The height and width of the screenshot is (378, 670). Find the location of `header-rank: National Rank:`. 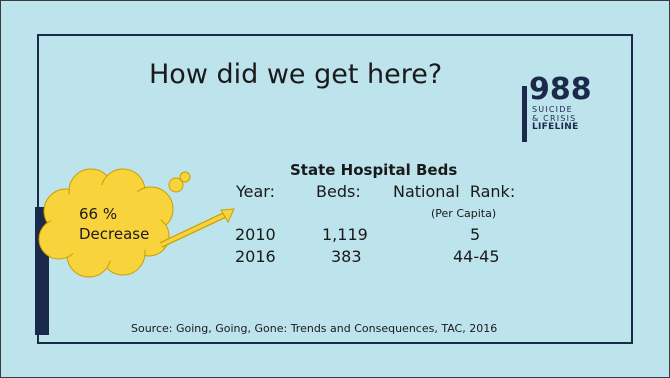

header-rank: National Rank: is located at coordinates (454, 191).